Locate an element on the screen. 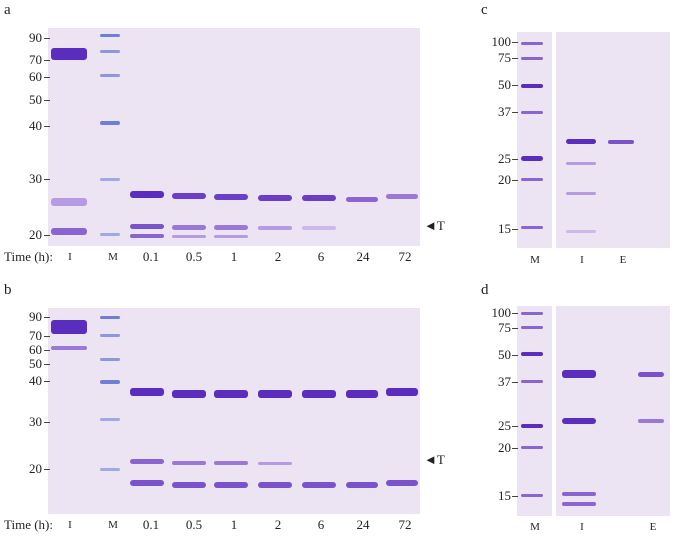 The image size is (675, 536). gel-c-marker-lane is located at coordinates (534, 140).